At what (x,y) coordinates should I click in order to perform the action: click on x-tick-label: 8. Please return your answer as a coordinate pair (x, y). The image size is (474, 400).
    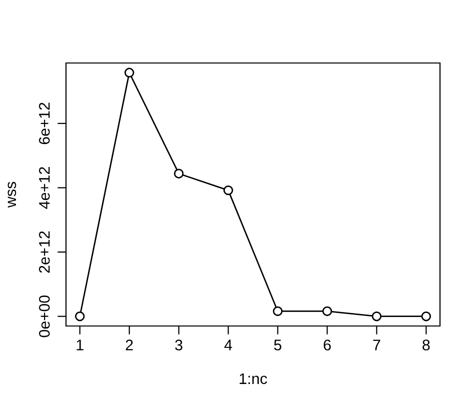
    Looking at the image, I should click on (426, 345).